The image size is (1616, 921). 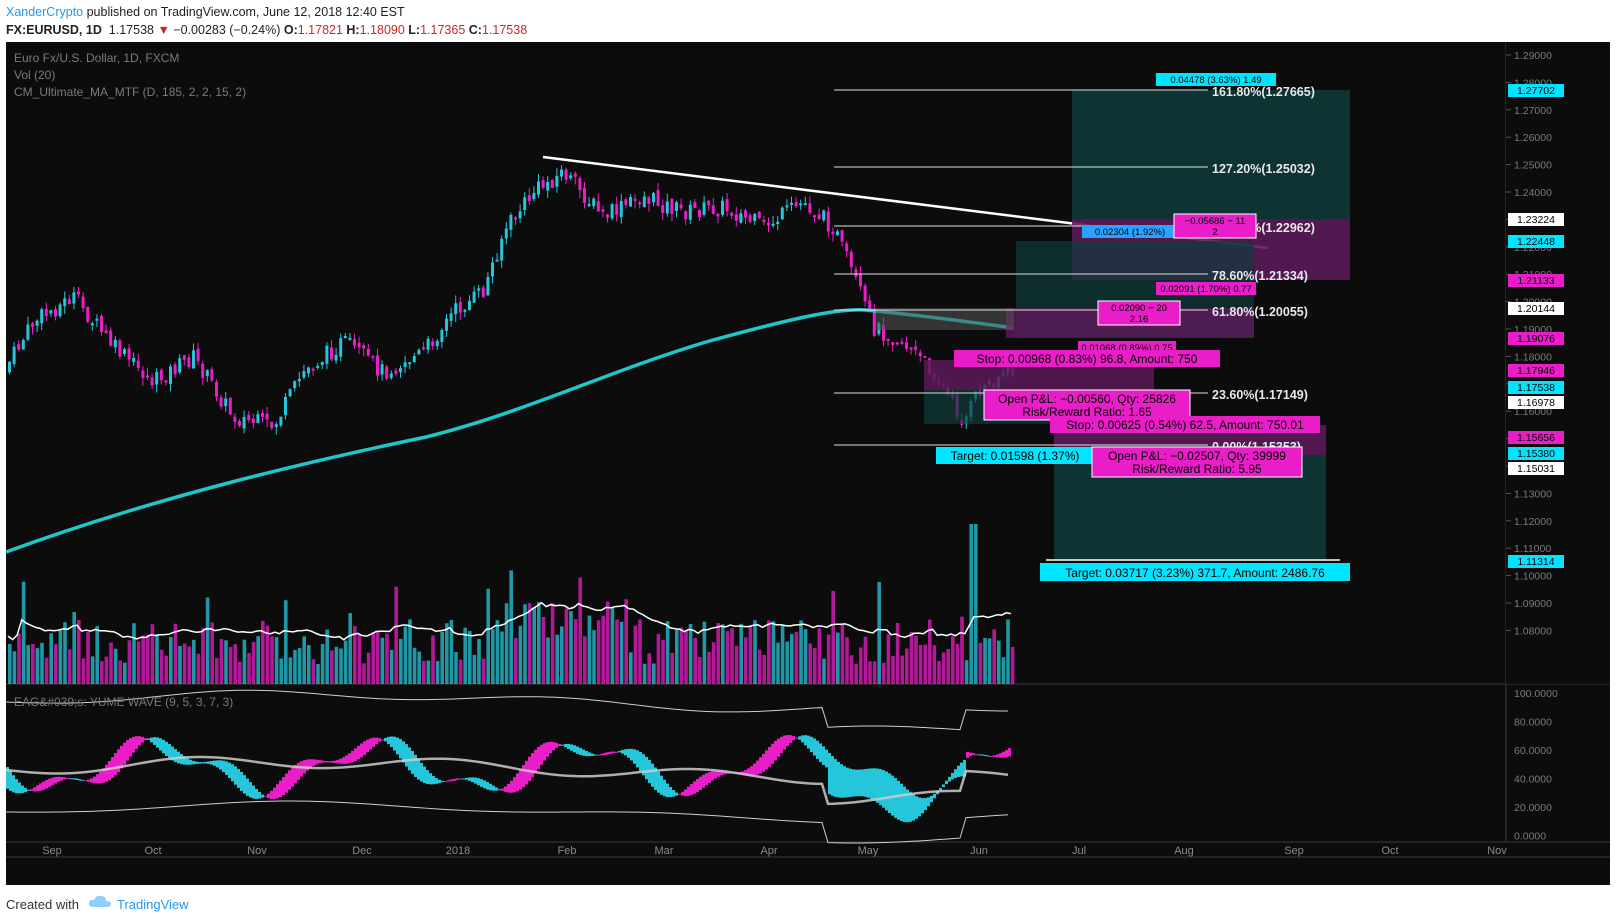 I want to click on oscillator-tick: 80.0000, so click(x=1533, y=723).